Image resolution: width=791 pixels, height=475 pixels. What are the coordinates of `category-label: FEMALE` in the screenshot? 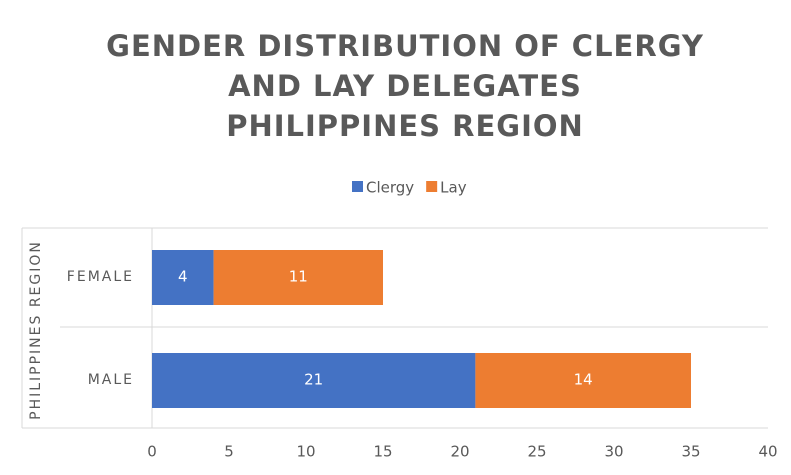 It's located at (100, 277).